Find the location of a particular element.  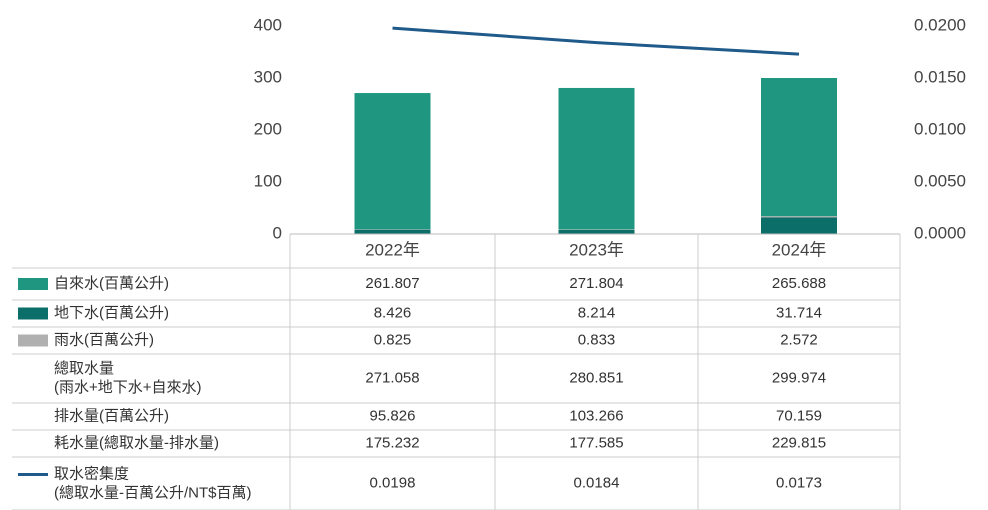

table-cell: 175.232 is located at coordinates (392, 442).